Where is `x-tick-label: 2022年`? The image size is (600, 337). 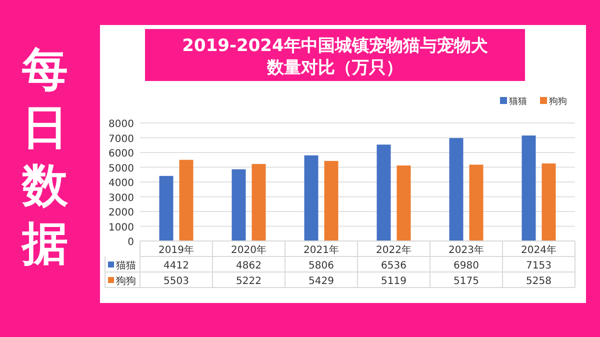 x-tick-label: 2022年 is located at coordinates (394, 250).